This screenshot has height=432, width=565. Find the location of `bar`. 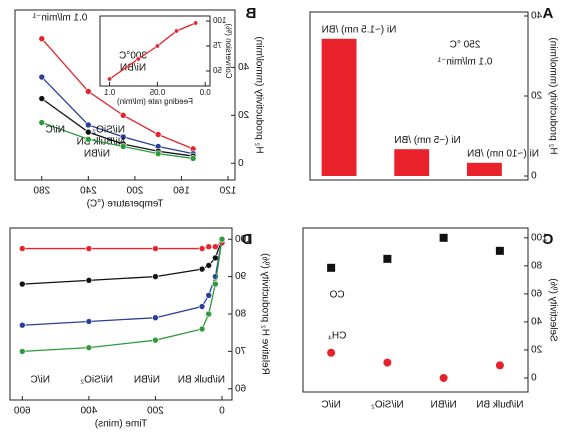

bar is located at coordinates (484, 169).